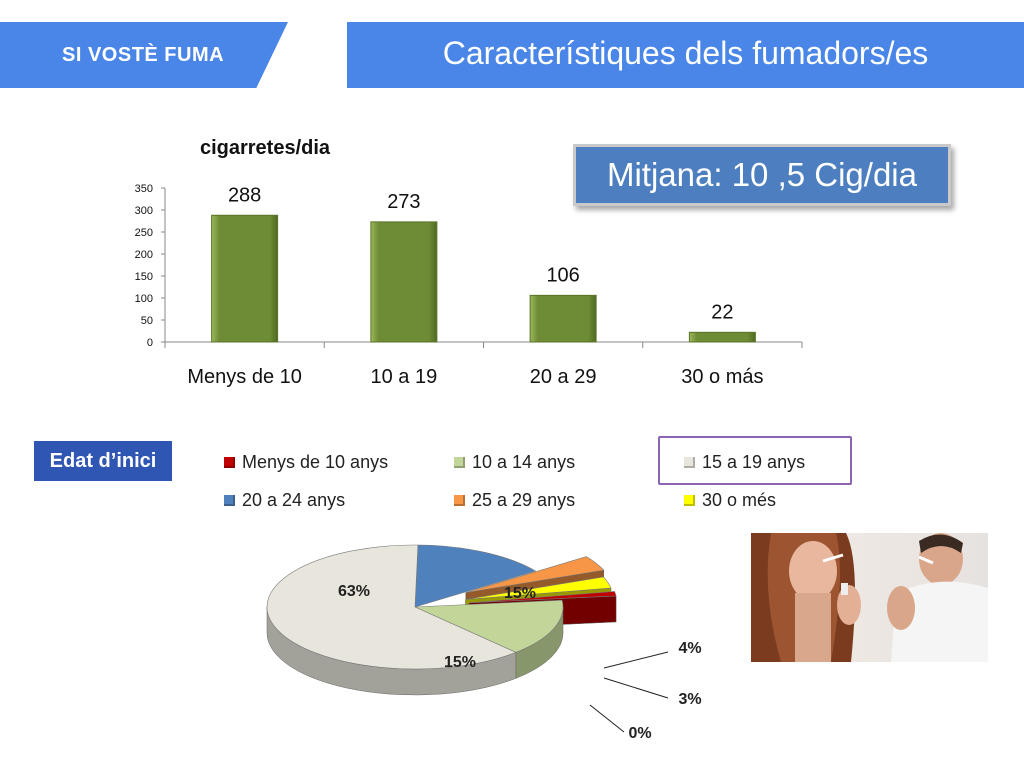 This screenshot has width=1024, height=768. I want to click on y-tick-label: 0, so click(150, 343).